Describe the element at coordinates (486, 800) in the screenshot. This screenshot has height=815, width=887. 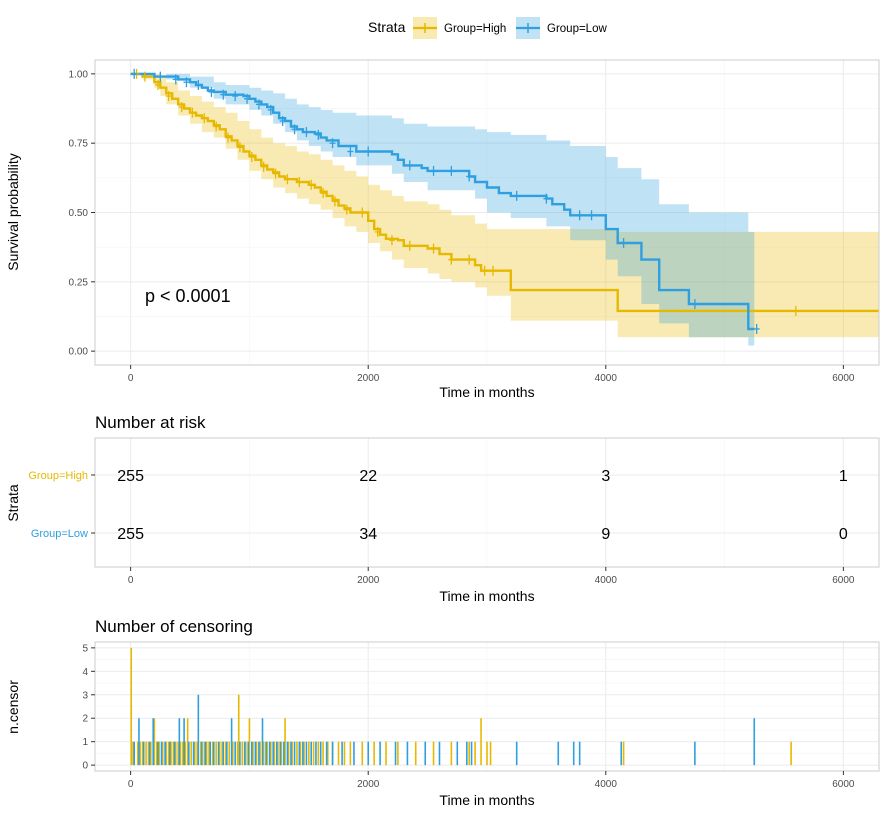
I see `censoring-x-label: Time in months` at that location.